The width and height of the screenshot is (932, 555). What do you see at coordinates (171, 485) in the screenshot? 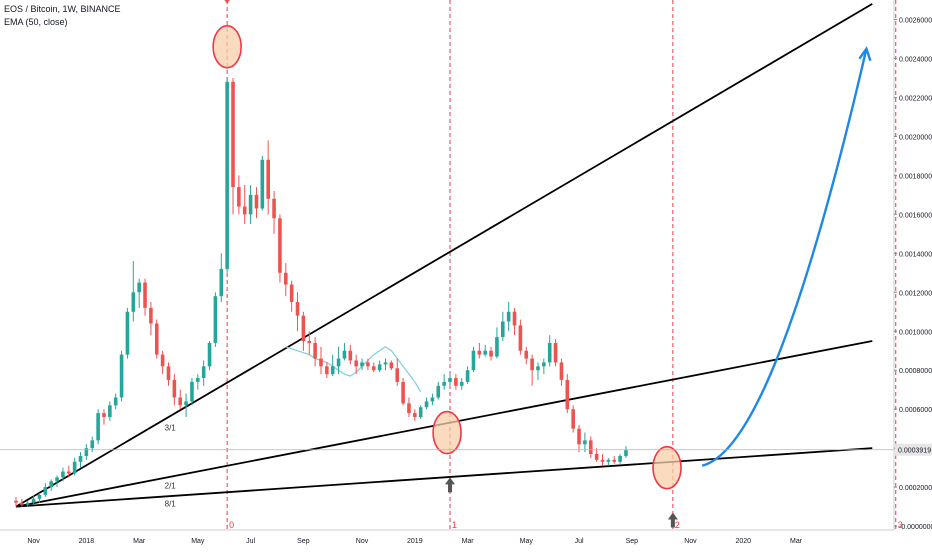
I see `fan-label: 2/1` at bounding box center [171, 485].